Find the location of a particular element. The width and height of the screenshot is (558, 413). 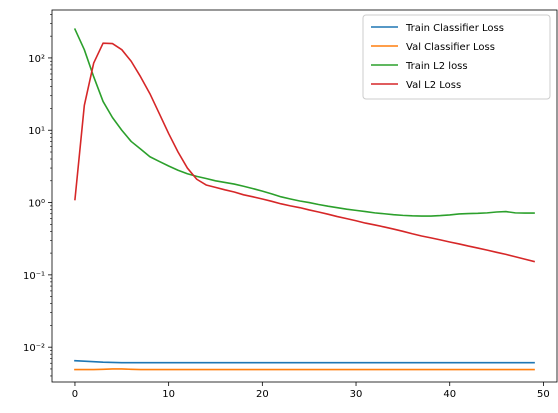

x-tick-label: 20 is located at coordinates (262, 394).